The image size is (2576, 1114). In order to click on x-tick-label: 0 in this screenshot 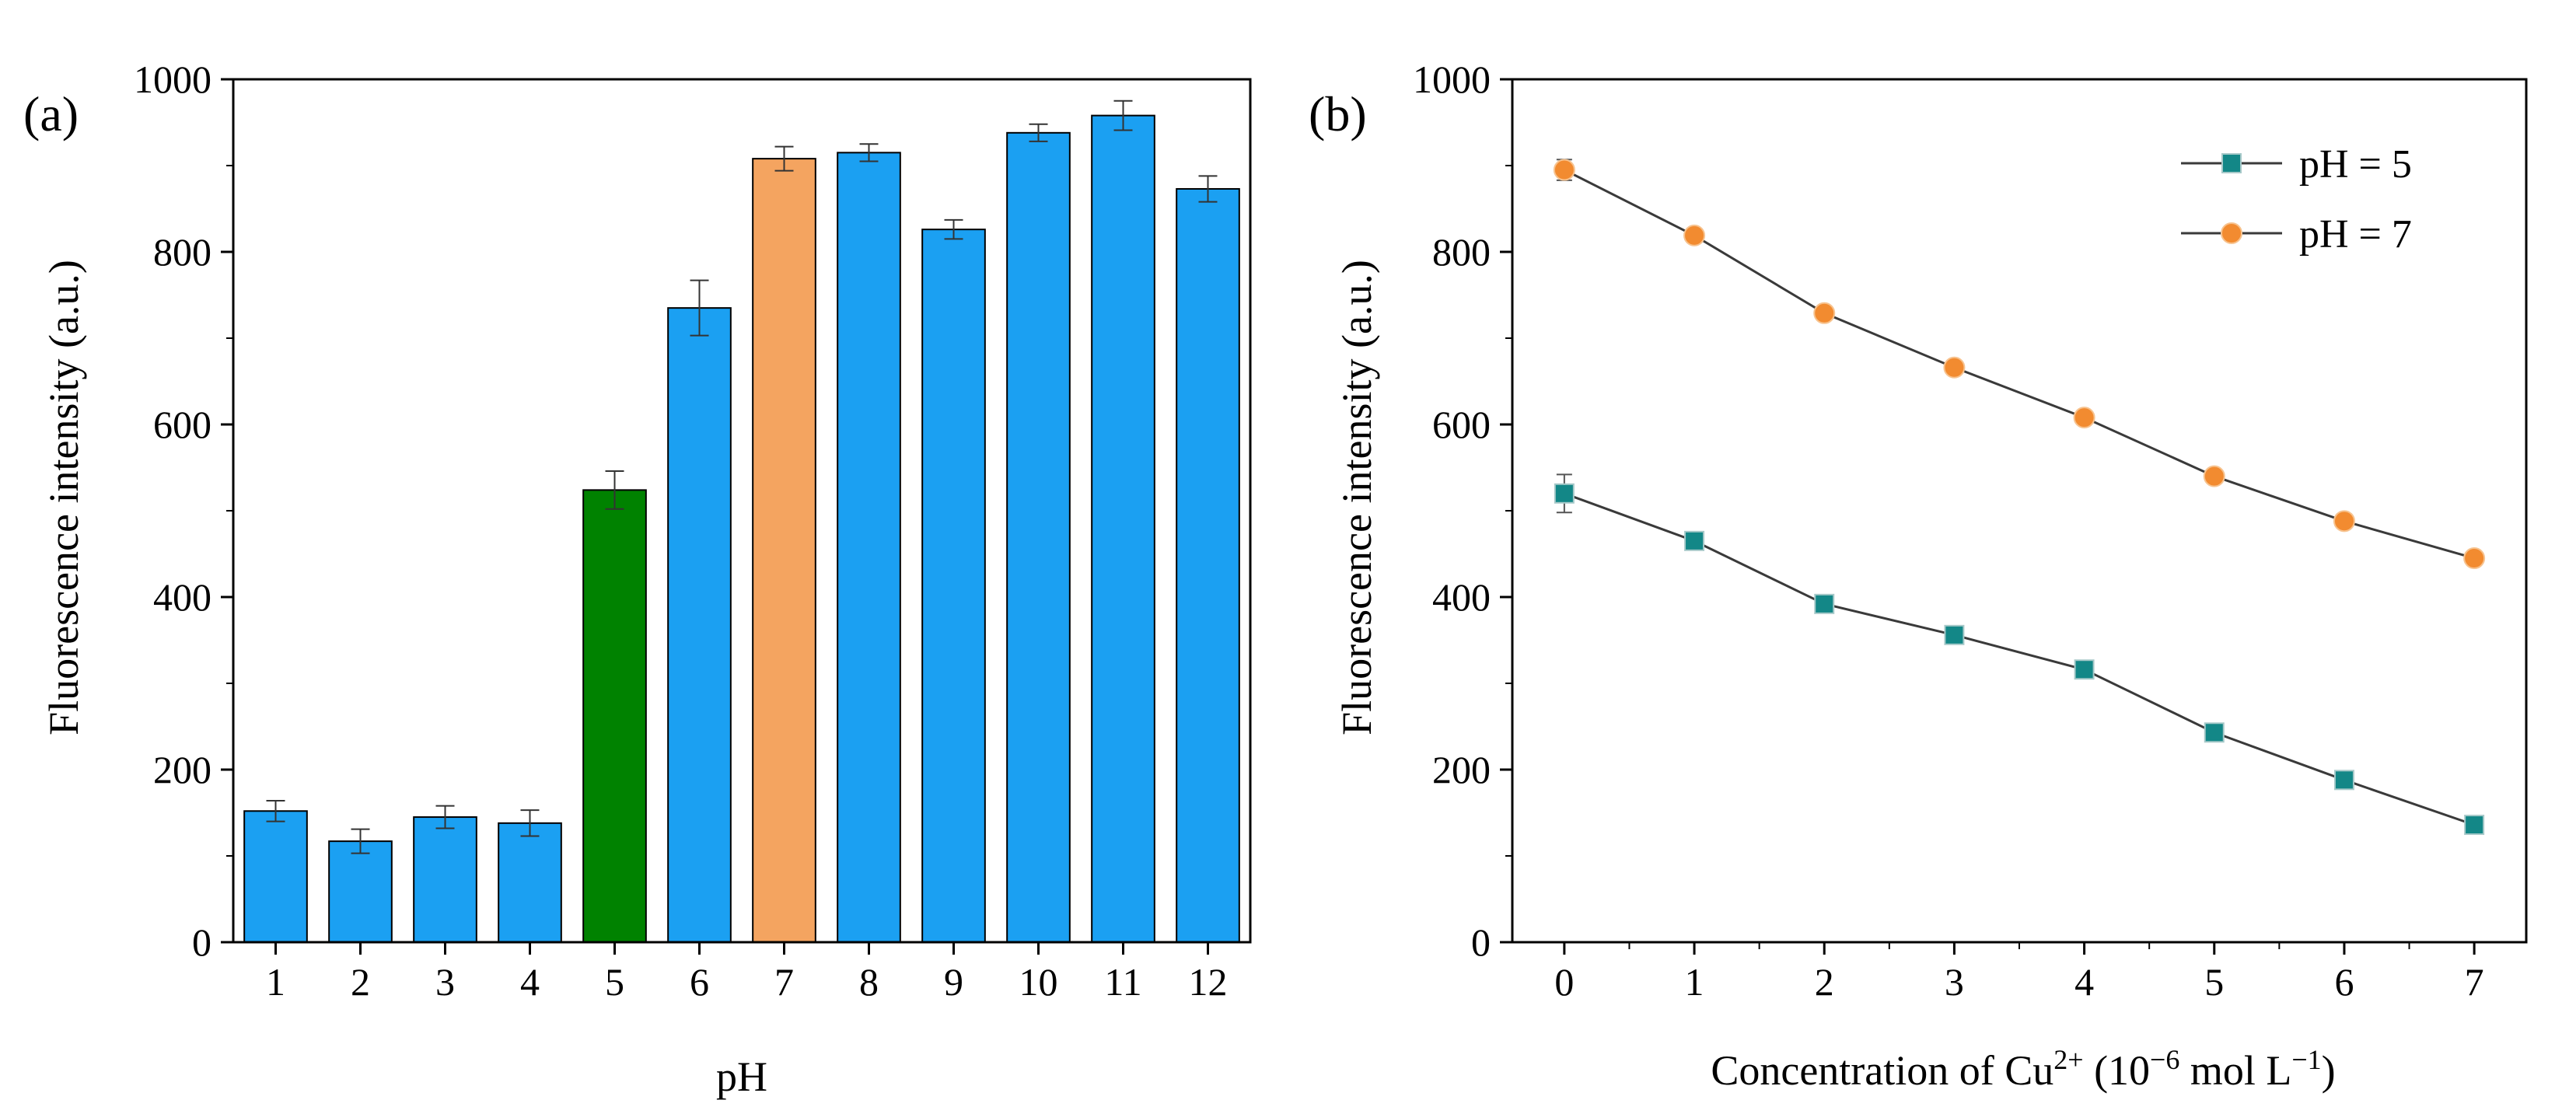, I will do `click(1564, 982)`.